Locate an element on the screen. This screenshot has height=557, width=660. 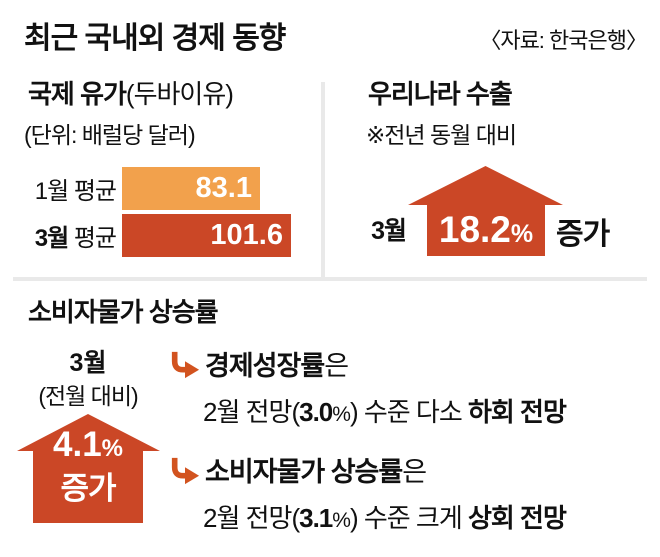
bullet-head-bold: 경제성장률 is located at coordinates (265, 366).